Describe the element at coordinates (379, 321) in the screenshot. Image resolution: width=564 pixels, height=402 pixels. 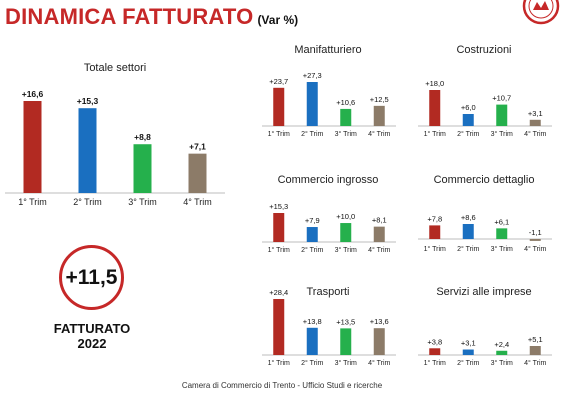
I see `bar-value-label: +13,6` at that location.